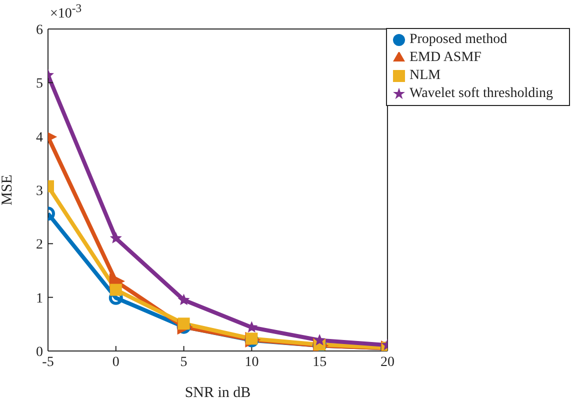  What do you see at coordinates (39, 191) in the screenshot?
I see `y-tick-label: 3` at bounding box center [39, 191].